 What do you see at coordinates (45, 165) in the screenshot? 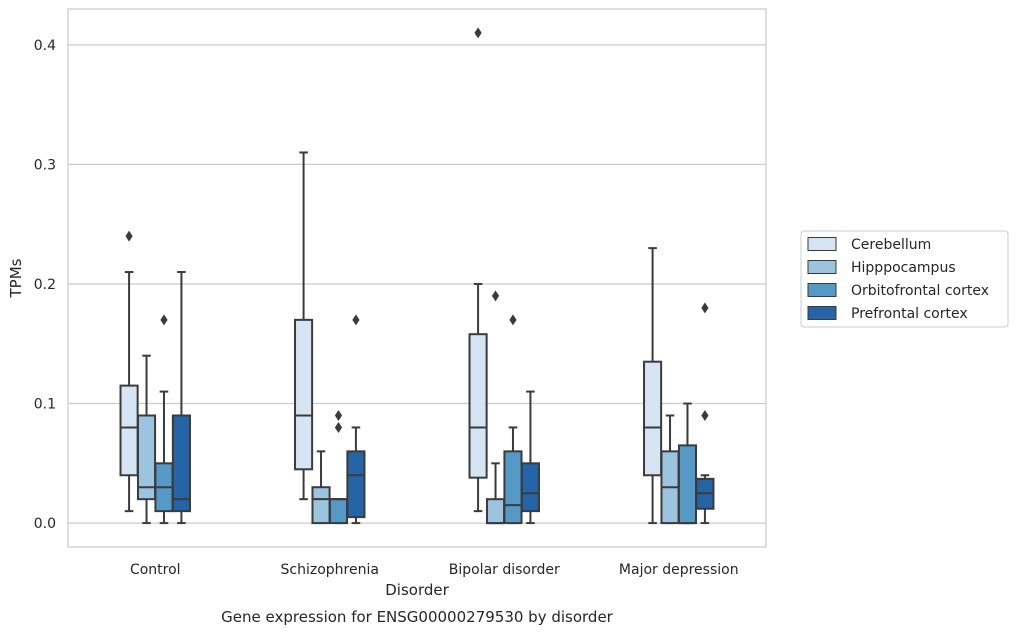
I see `y-tick-label: 0.3` at bounding box center [45, 165].